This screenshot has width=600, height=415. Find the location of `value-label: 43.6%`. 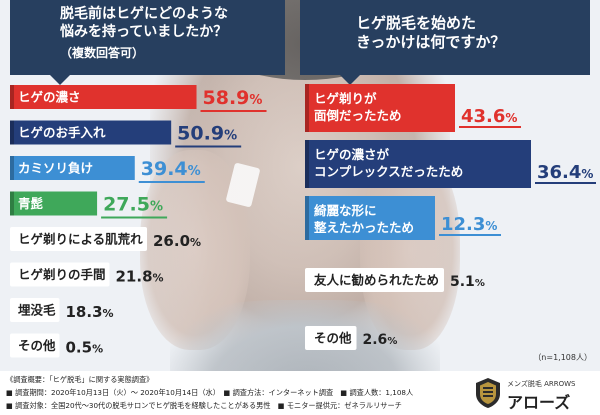

value-label: 43.6% is located at coordinates (489, 116).